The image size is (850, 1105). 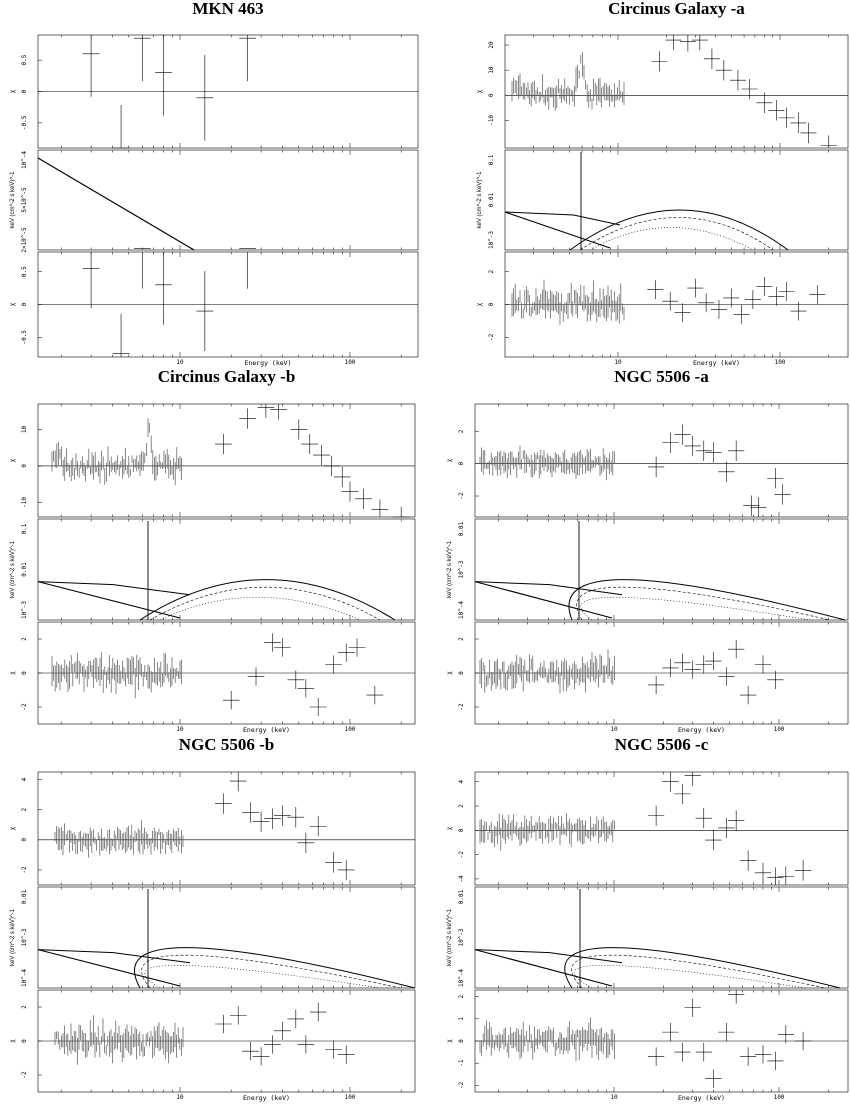 I want to click on chart-title: NGC 5506 -a, so click(x=661, y=376).